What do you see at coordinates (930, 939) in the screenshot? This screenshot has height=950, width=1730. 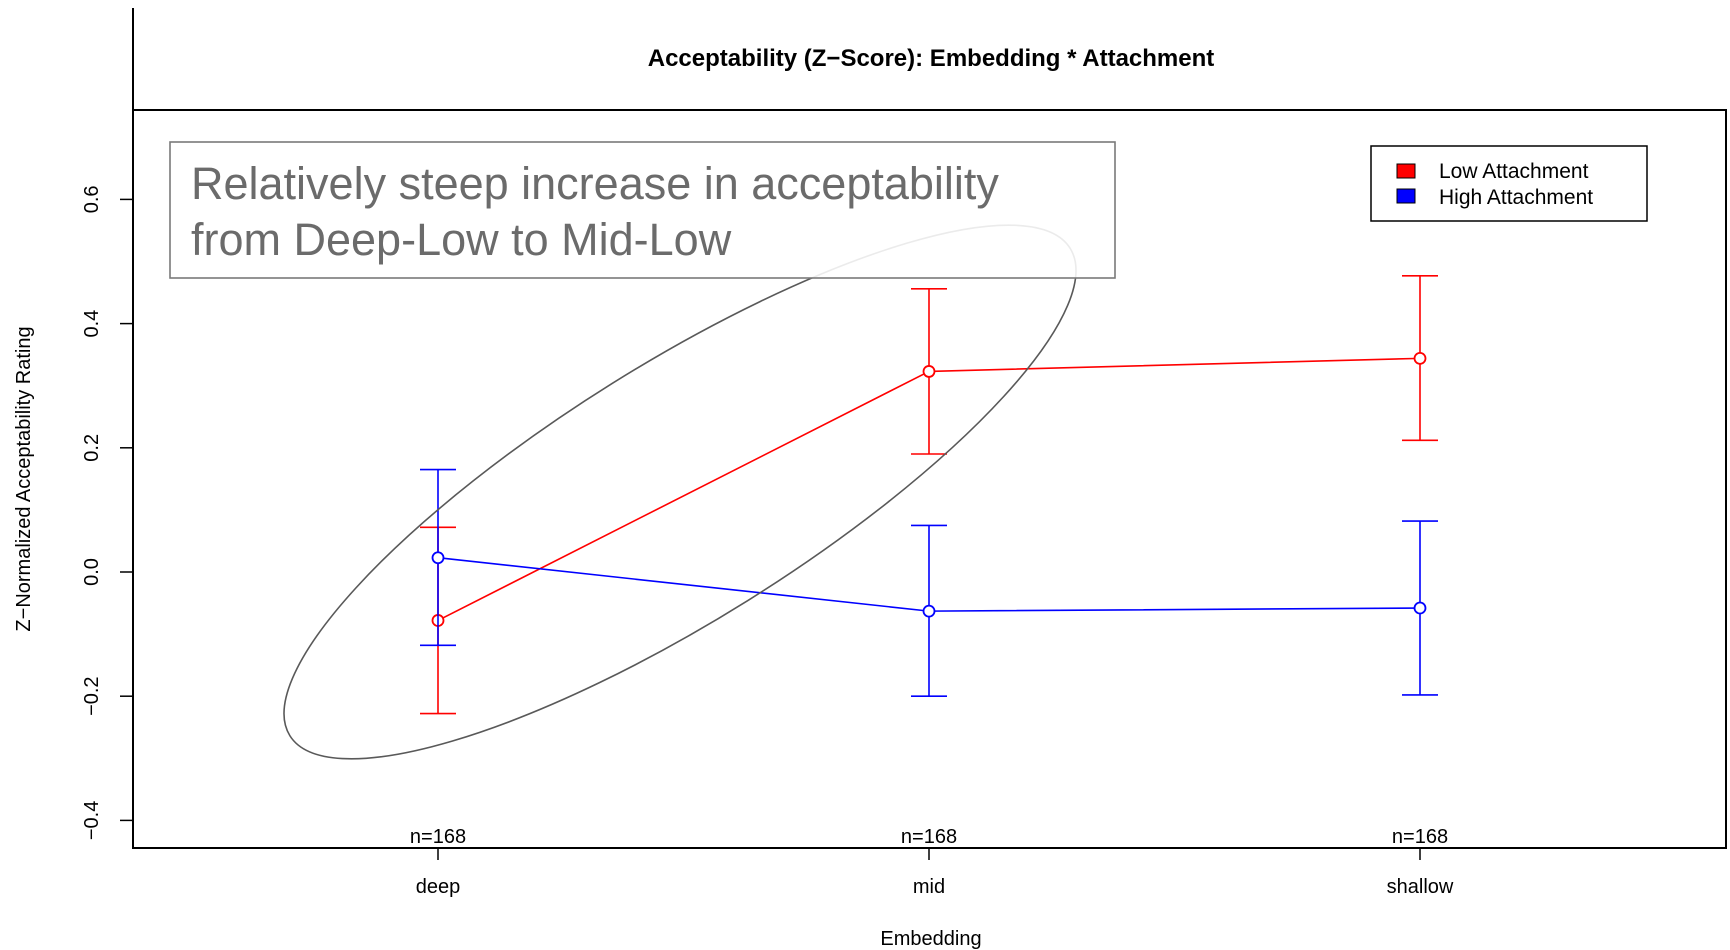 I see `x-axis-label: Embedding` at bounding box center [930, 939].